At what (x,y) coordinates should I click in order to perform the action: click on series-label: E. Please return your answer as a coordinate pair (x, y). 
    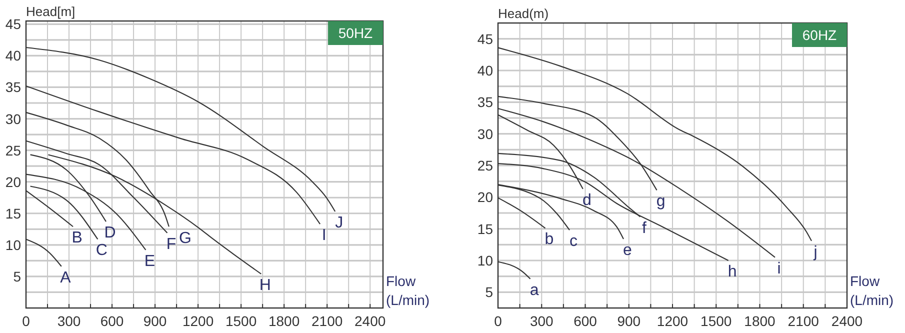
    Looking at the image, I should click on (150, 261).